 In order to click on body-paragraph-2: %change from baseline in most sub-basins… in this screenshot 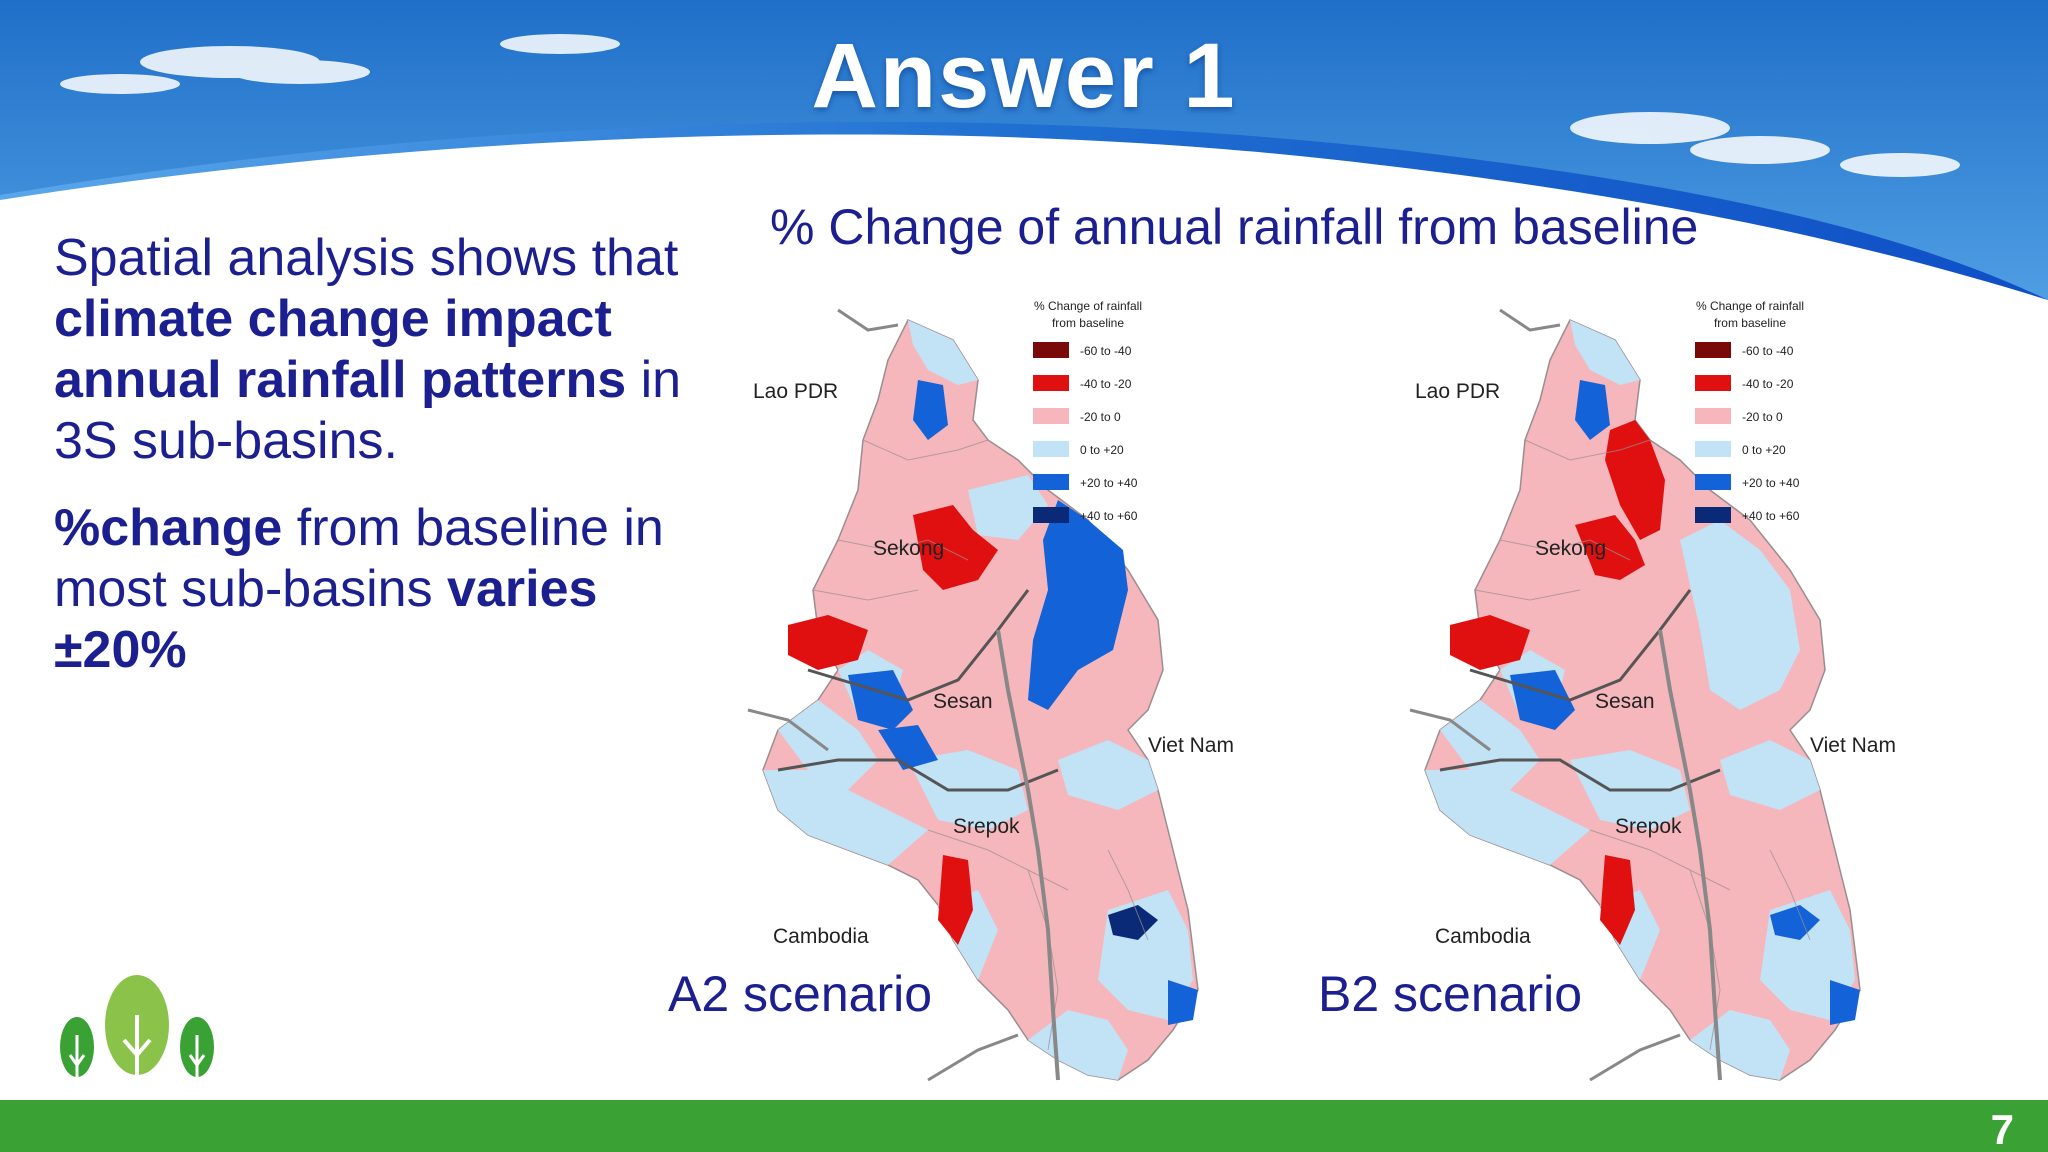, I will do `click(374, 589)`.